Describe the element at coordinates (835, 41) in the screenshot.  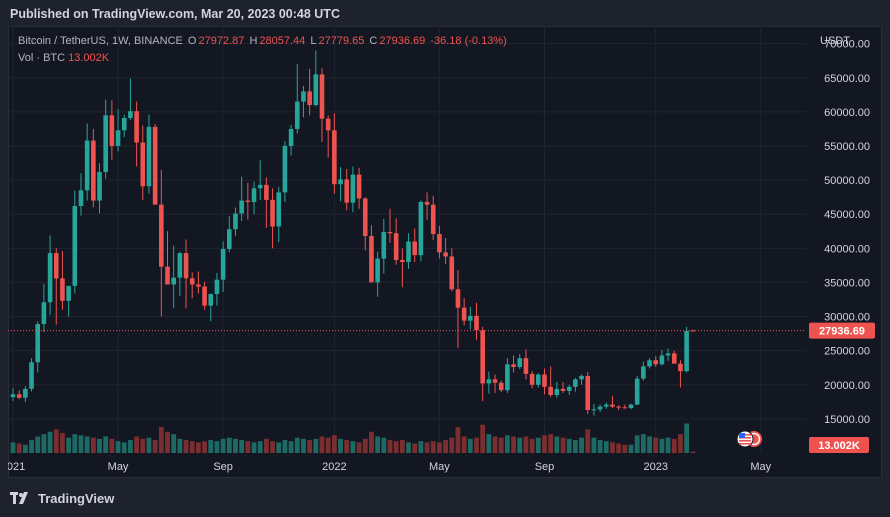
I see `price-unit-label: USDT` at that location.